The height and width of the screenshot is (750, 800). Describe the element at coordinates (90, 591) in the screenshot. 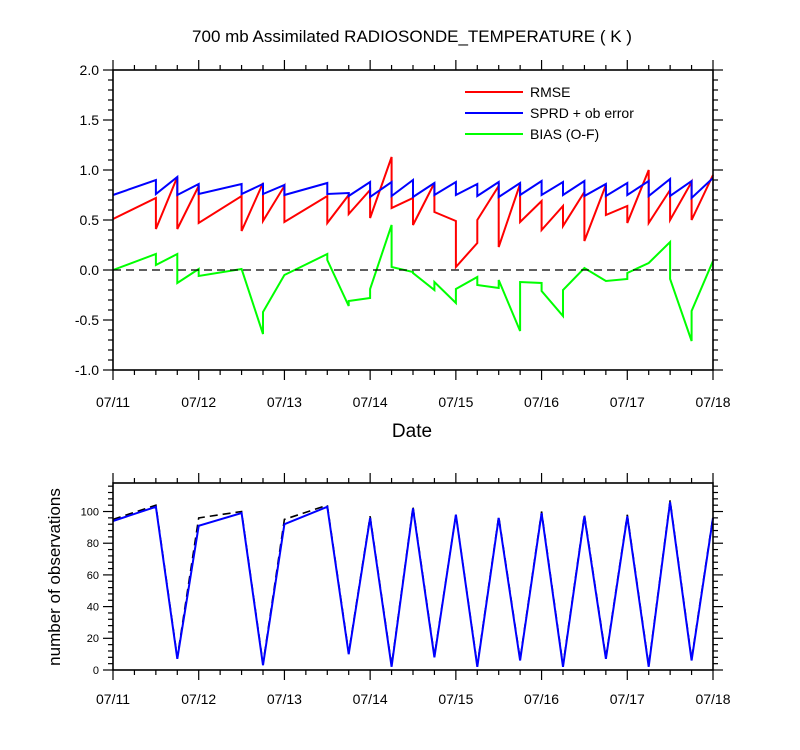

I see `bottom-y-tick-labels: 0 20 40 60 80 100` at that location.